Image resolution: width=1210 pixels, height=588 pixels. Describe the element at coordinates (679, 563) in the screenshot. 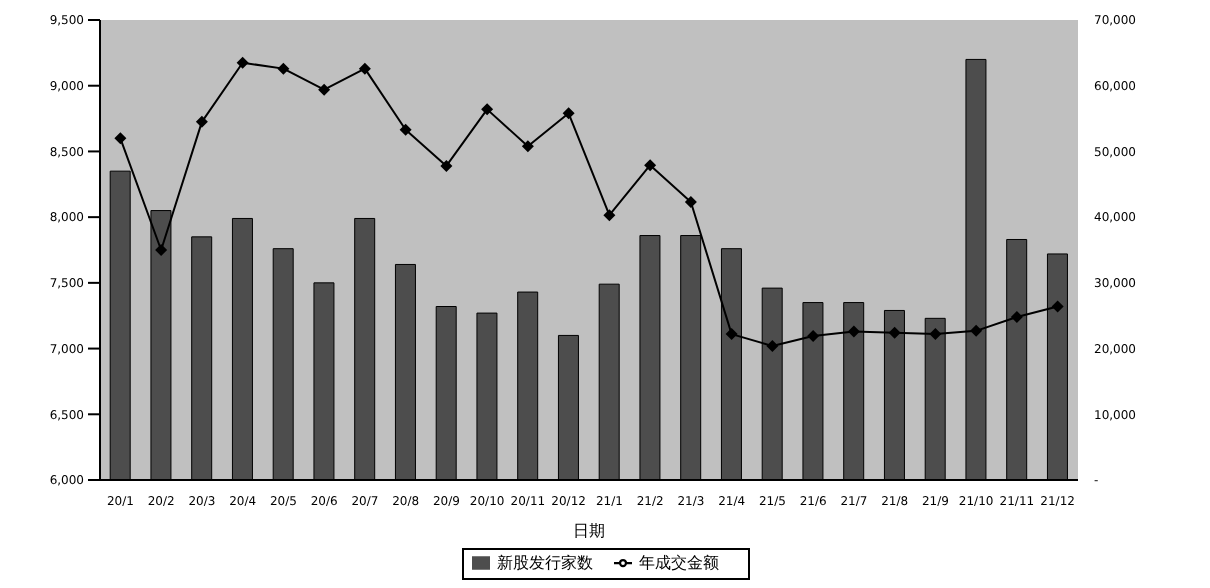

I see `legend-label: 年成交金额` at that location.